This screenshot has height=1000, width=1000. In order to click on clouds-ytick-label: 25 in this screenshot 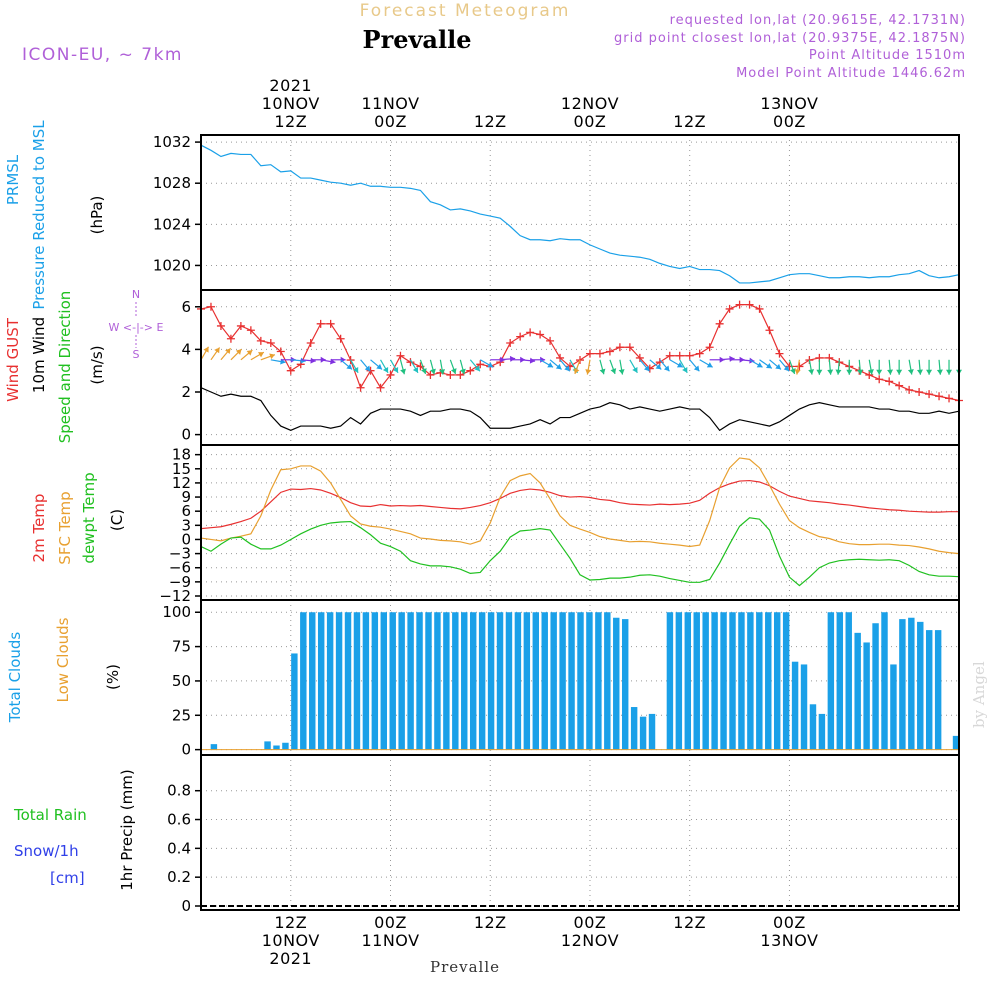, I will do `click(181, 715)`.